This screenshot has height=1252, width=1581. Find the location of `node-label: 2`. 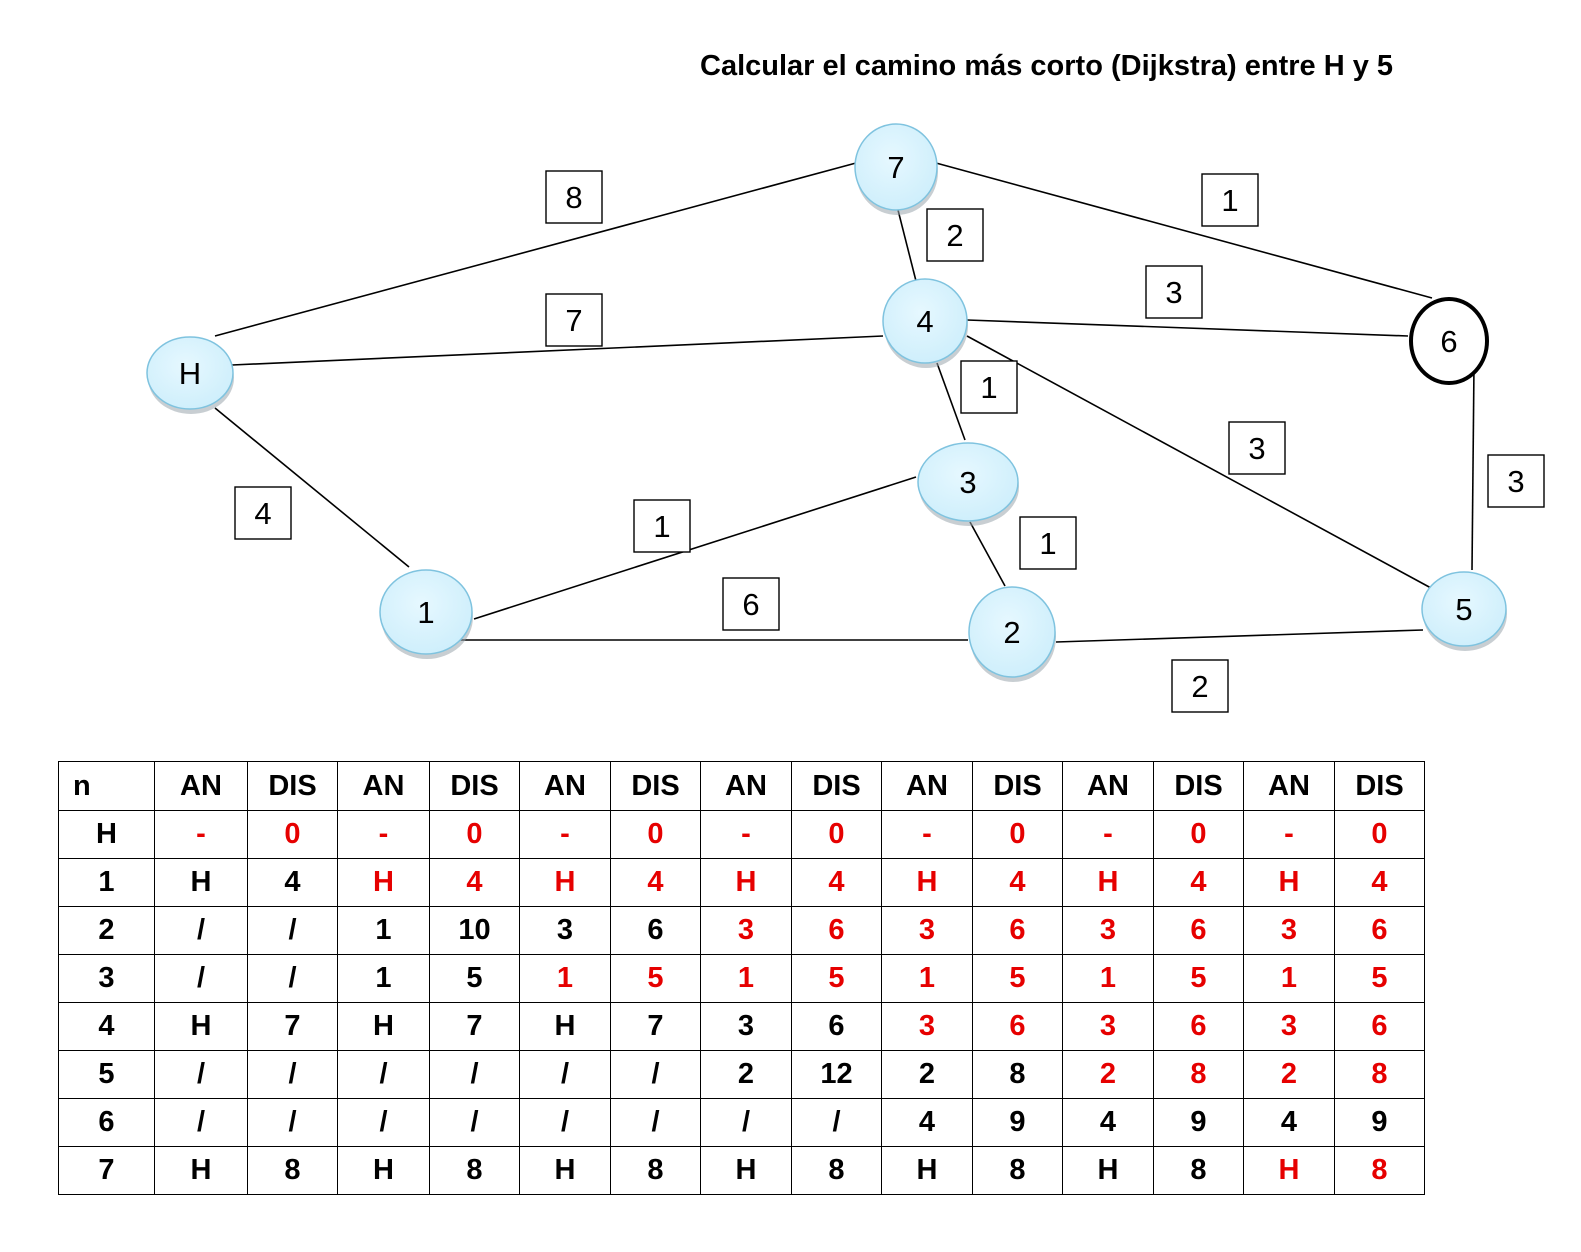

node-label: 2 is located at coordinates (1011, 632).